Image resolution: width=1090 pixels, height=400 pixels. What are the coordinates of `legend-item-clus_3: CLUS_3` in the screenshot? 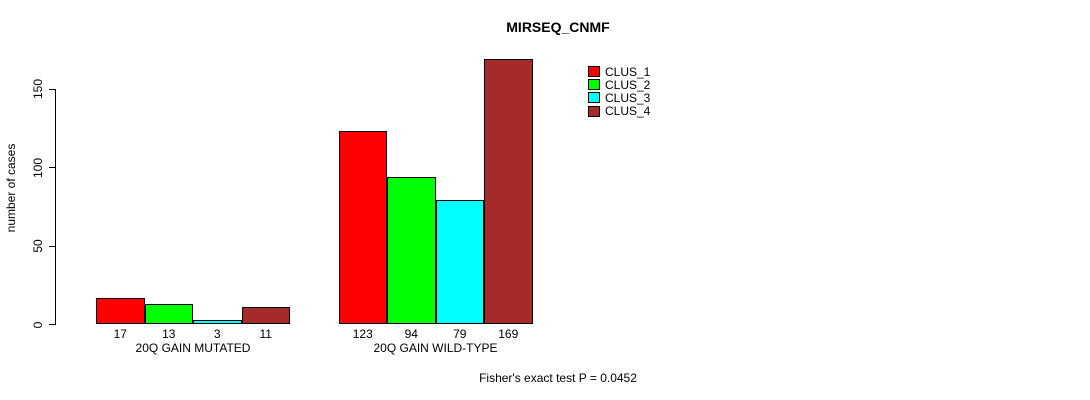 It's located at (619, 97).